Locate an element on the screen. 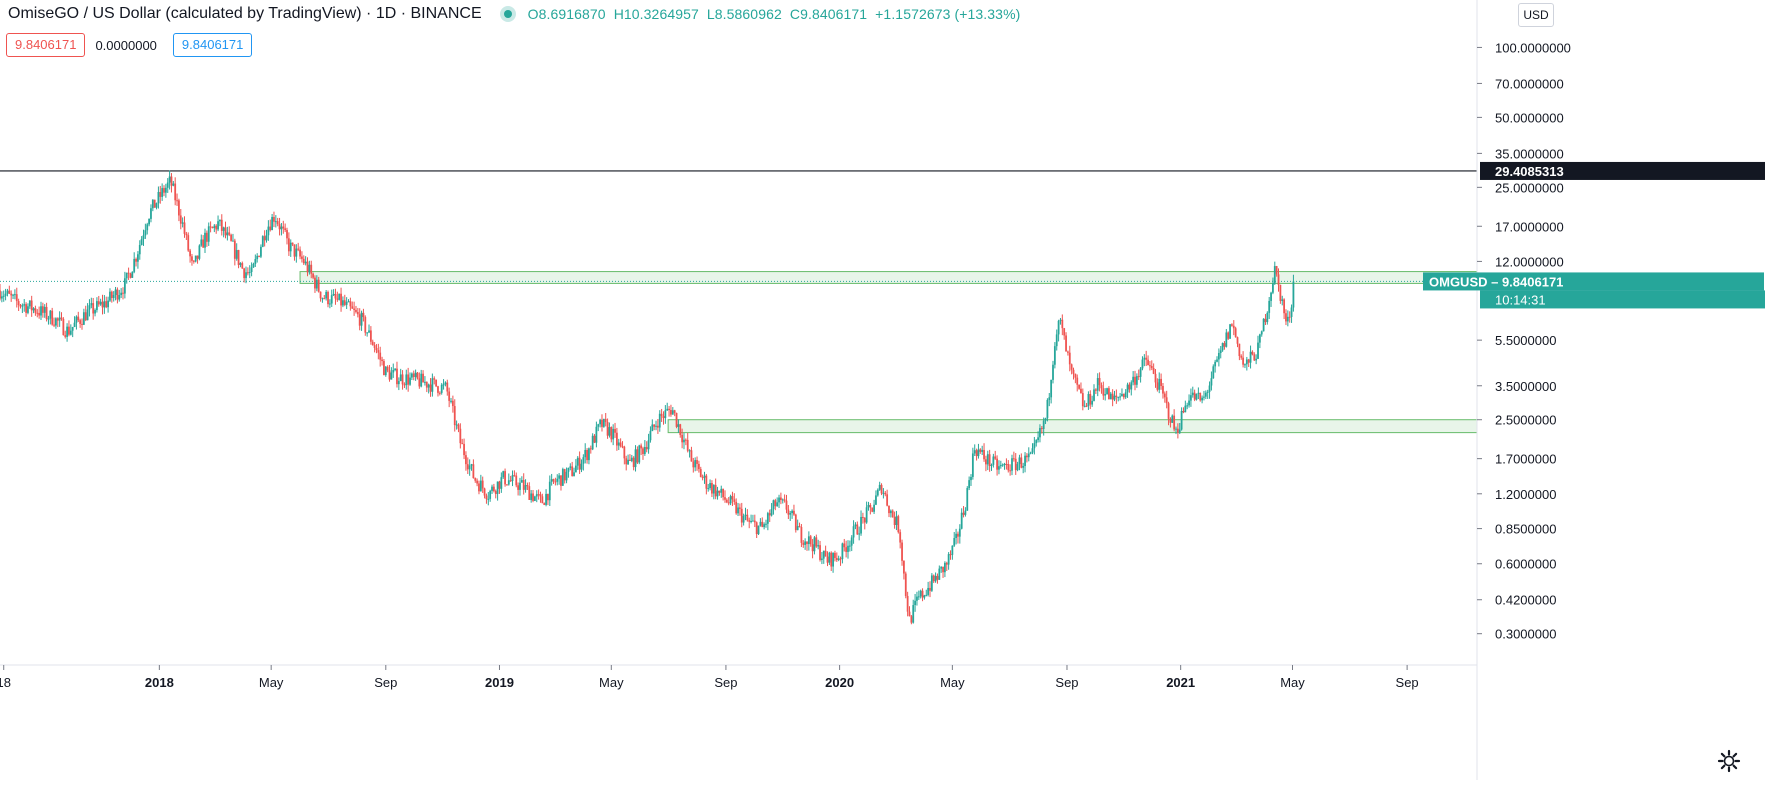  currency-badge: USD is located at coordinates (1536, 15).